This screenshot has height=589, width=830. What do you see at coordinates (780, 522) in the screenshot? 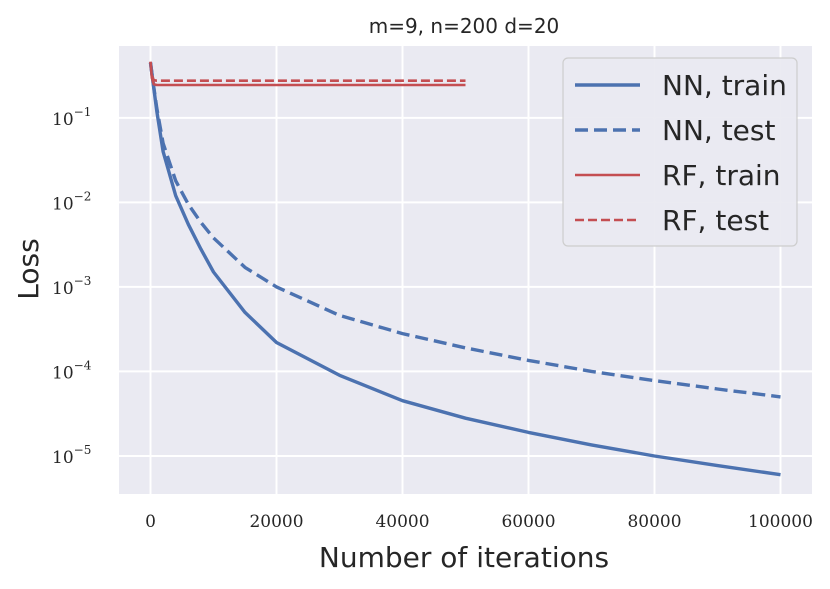
I see `x-tick-label: 100000` at bounding box center [780, 522].